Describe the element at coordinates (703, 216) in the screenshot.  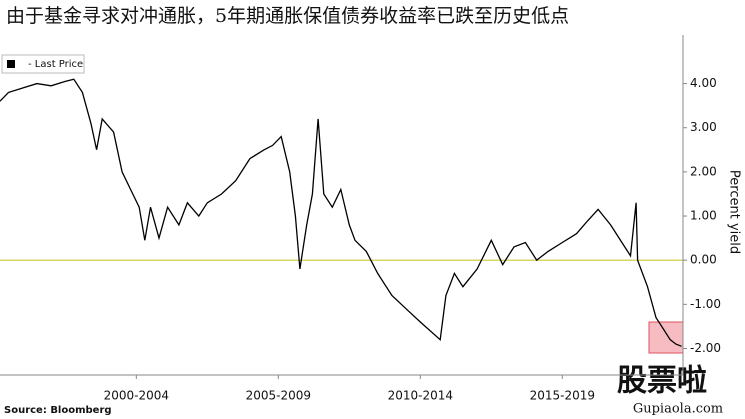
I see `y-tick-label: 1.00` at that location.